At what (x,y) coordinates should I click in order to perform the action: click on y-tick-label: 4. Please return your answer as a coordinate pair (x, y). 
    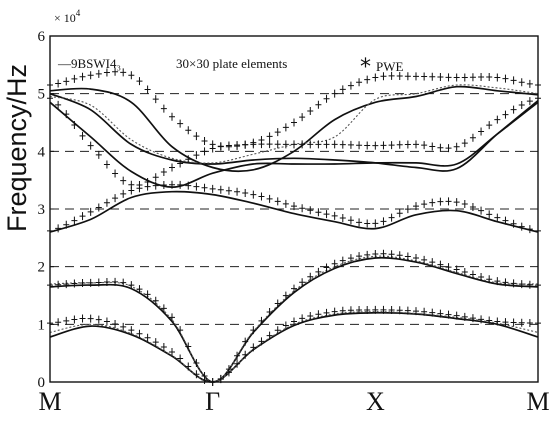
    Looking at the image, I should click on (42, 152).